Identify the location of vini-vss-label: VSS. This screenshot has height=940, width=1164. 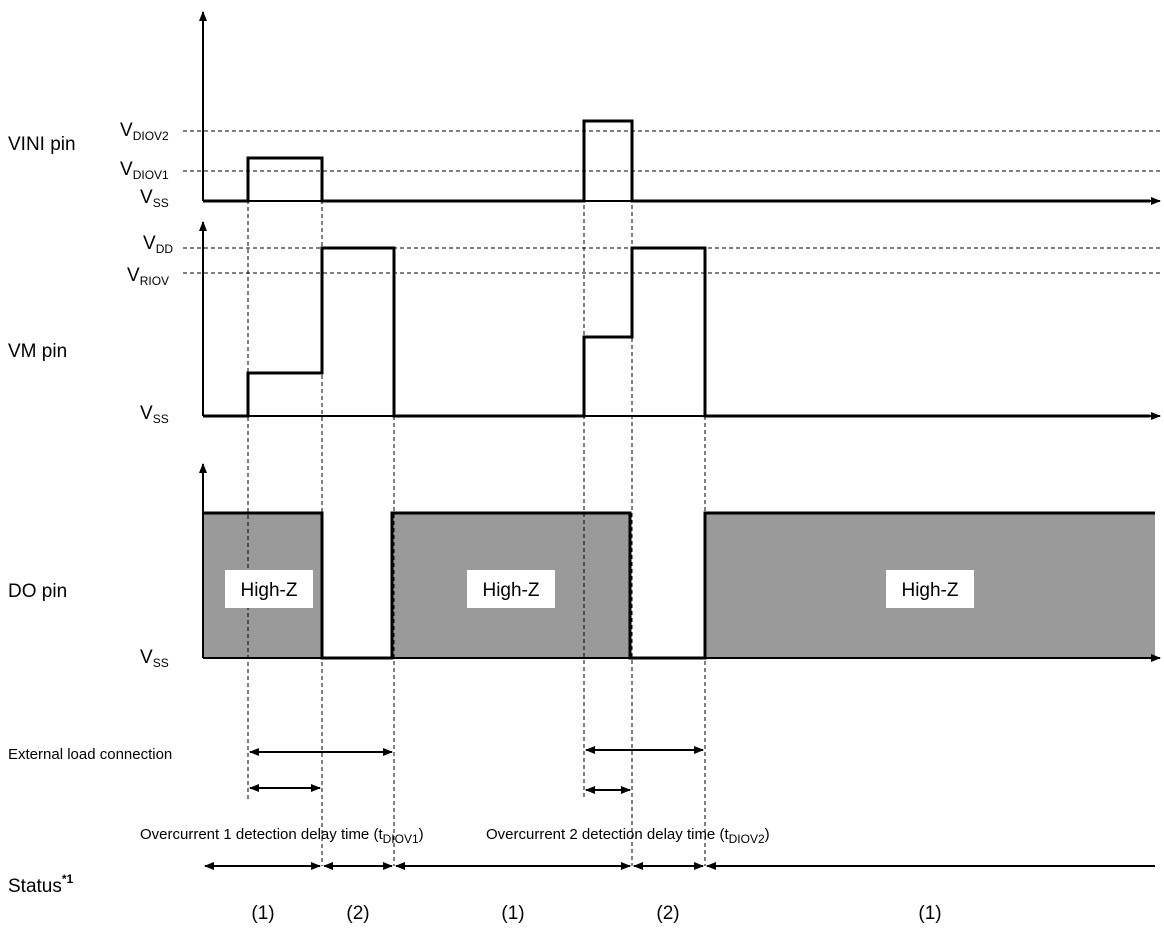
(154, 198).